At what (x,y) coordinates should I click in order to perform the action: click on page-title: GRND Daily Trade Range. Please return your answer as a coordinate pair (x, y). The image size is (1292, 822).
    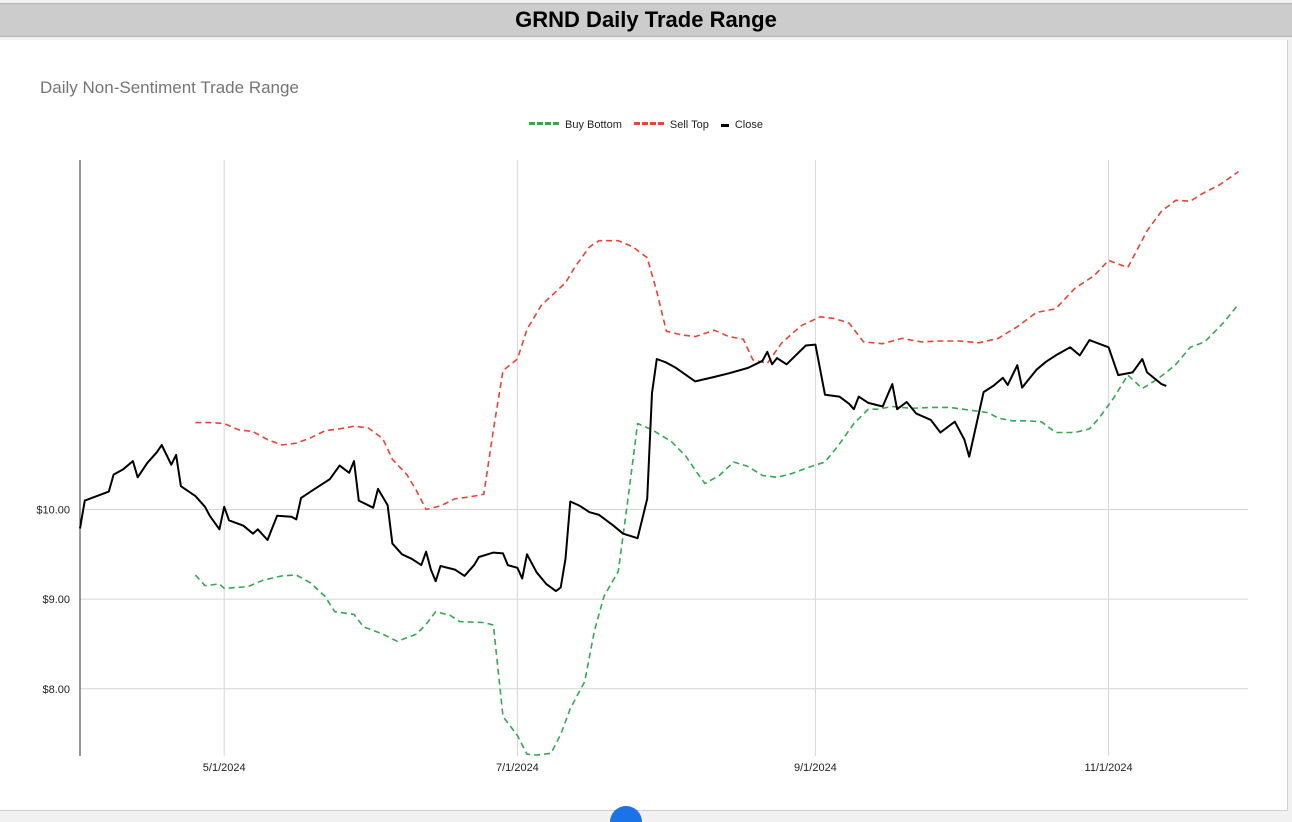
    Looking at the image, I should click on (646, 19).